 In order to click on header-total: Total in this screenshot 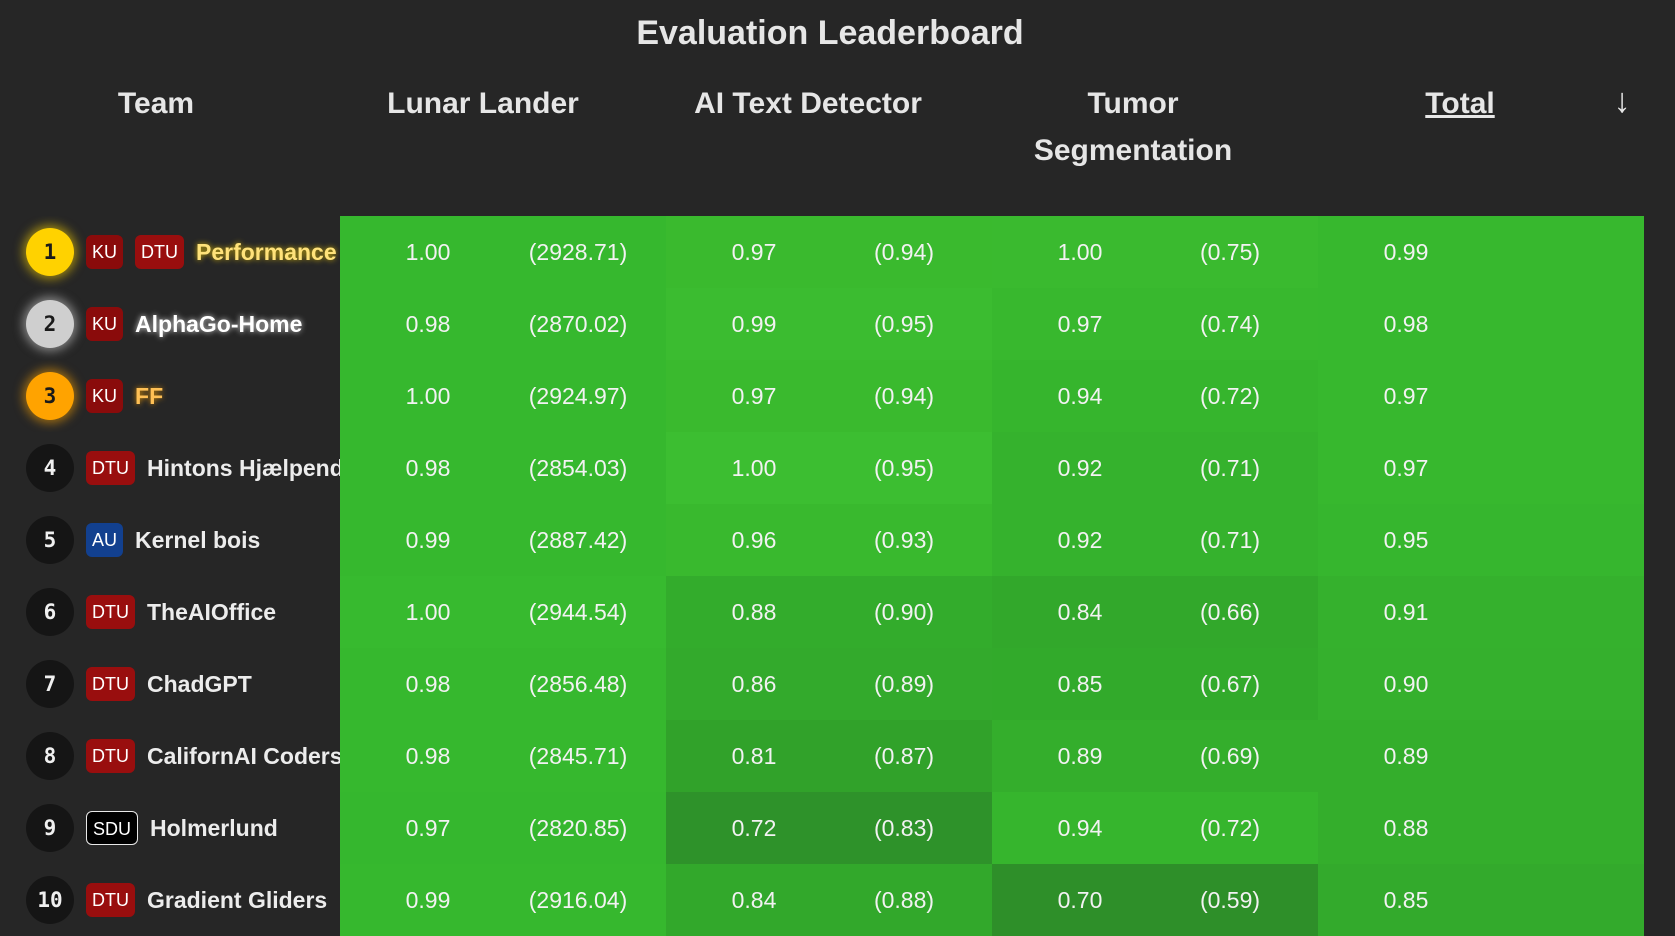, I will do `click(1460, 103)`.